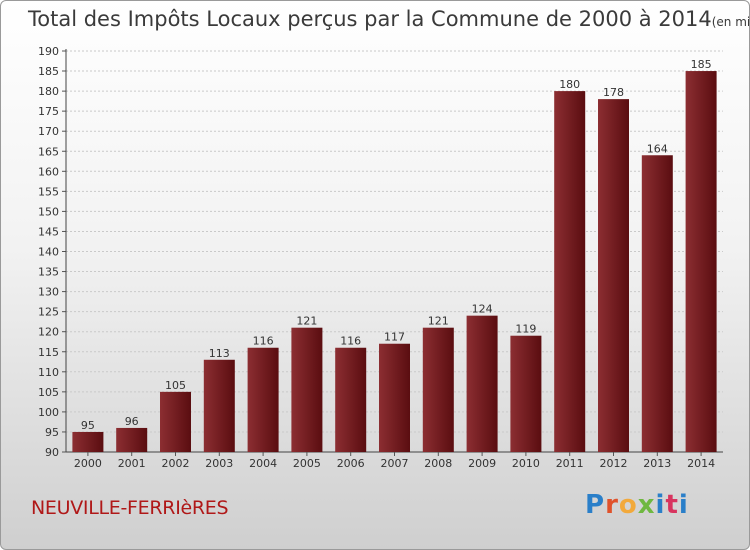 The width and height of the screenshot is (750, 550). I want to click on y-tick-label: 125, so click(48, 312).